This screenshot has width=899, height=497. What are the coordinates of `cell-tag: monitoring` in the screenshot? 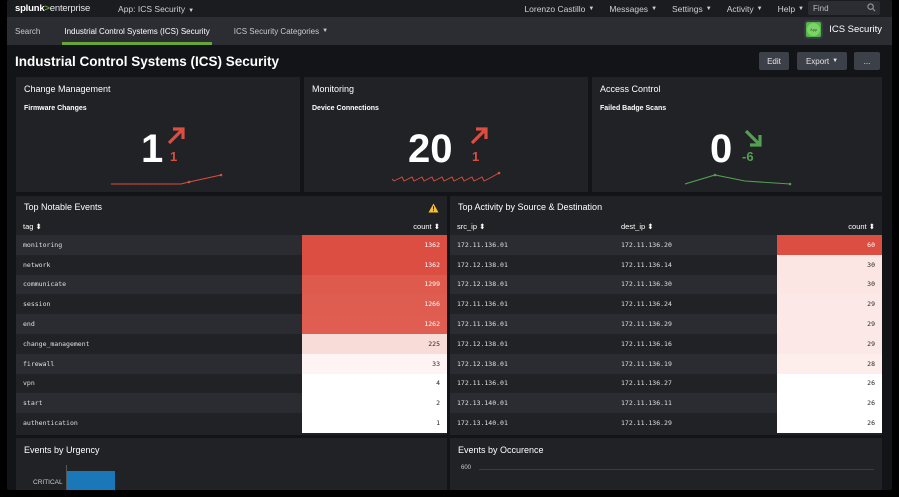 It's located at (43, 244).